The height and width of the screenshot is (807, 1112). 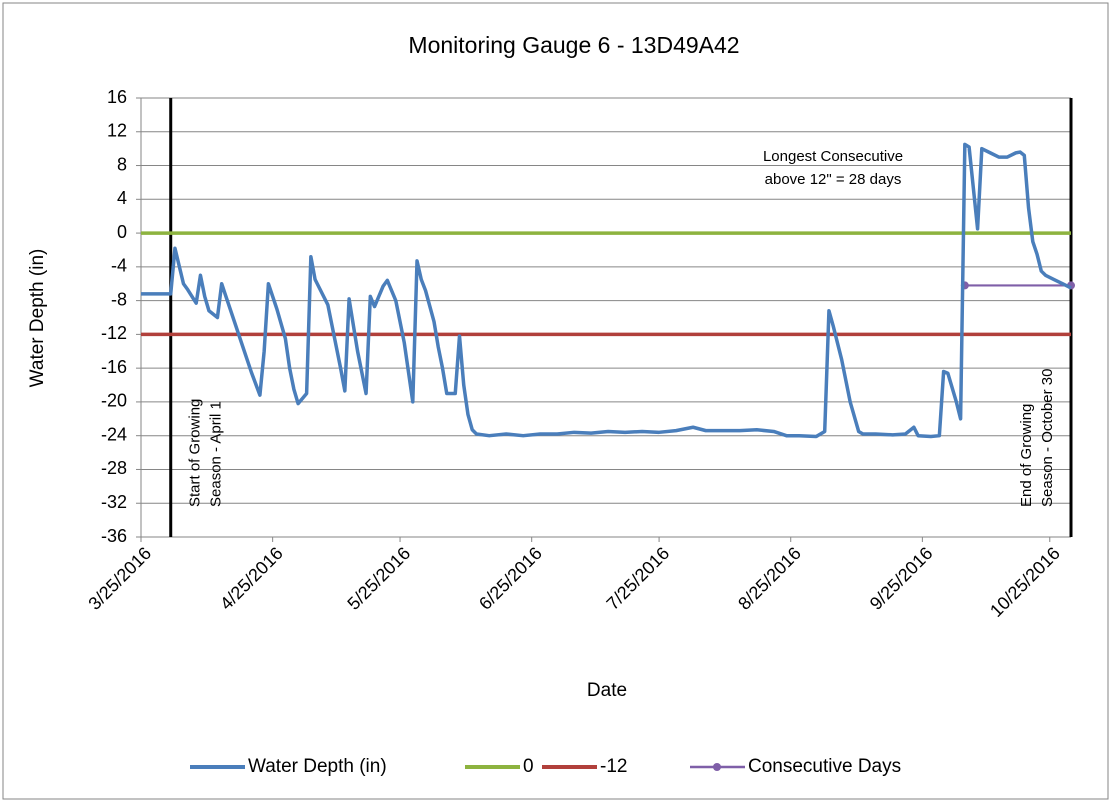 What do you see at coordinates (114, 502) in the screenshot?
I see `y-tick-label: -32` at bounding box center [114, 502].